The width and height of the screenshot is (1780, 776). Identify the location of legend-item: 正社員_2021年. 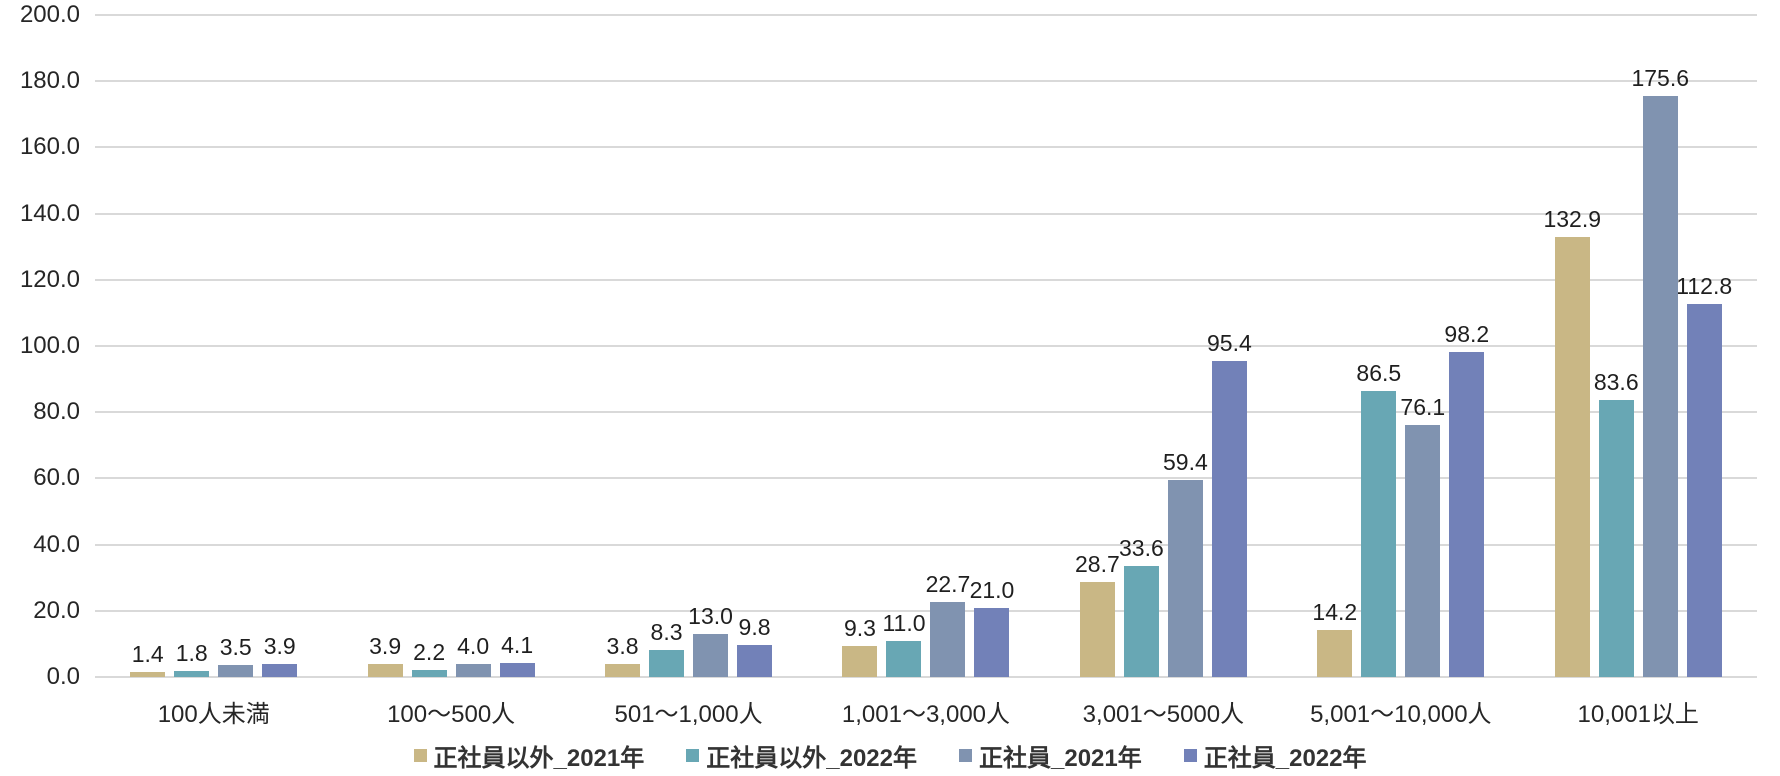
(1050, 755).